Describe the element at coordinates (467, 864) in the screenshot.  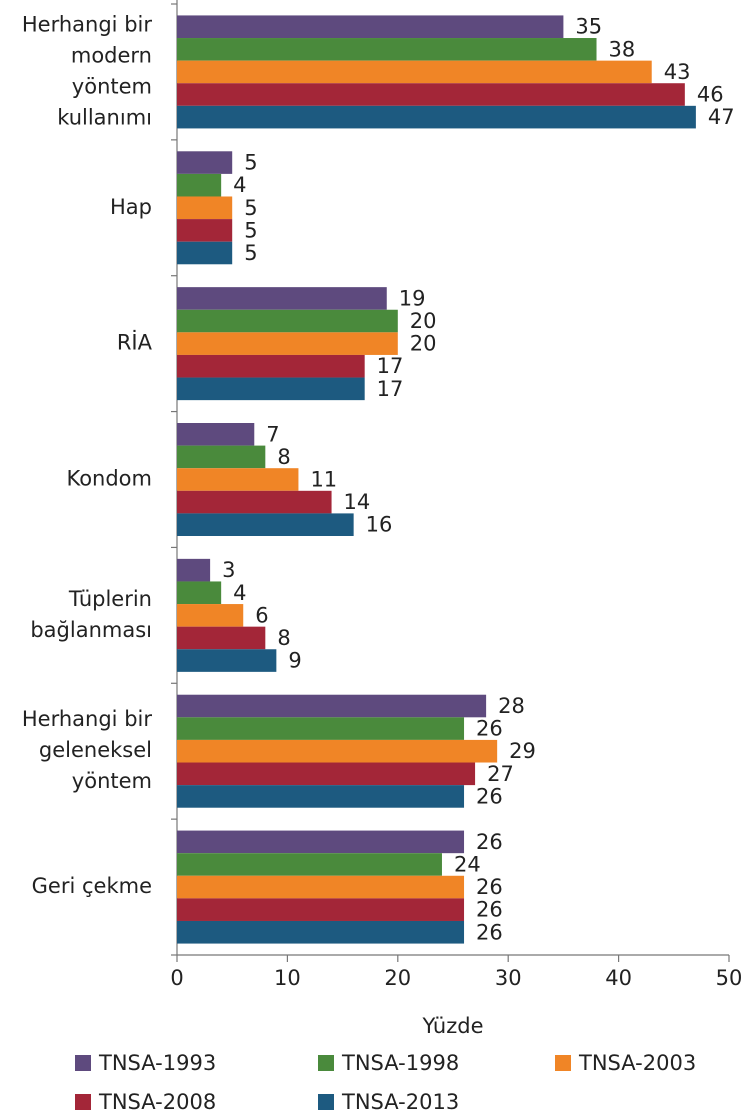
I see `value-label: 24` at that location.